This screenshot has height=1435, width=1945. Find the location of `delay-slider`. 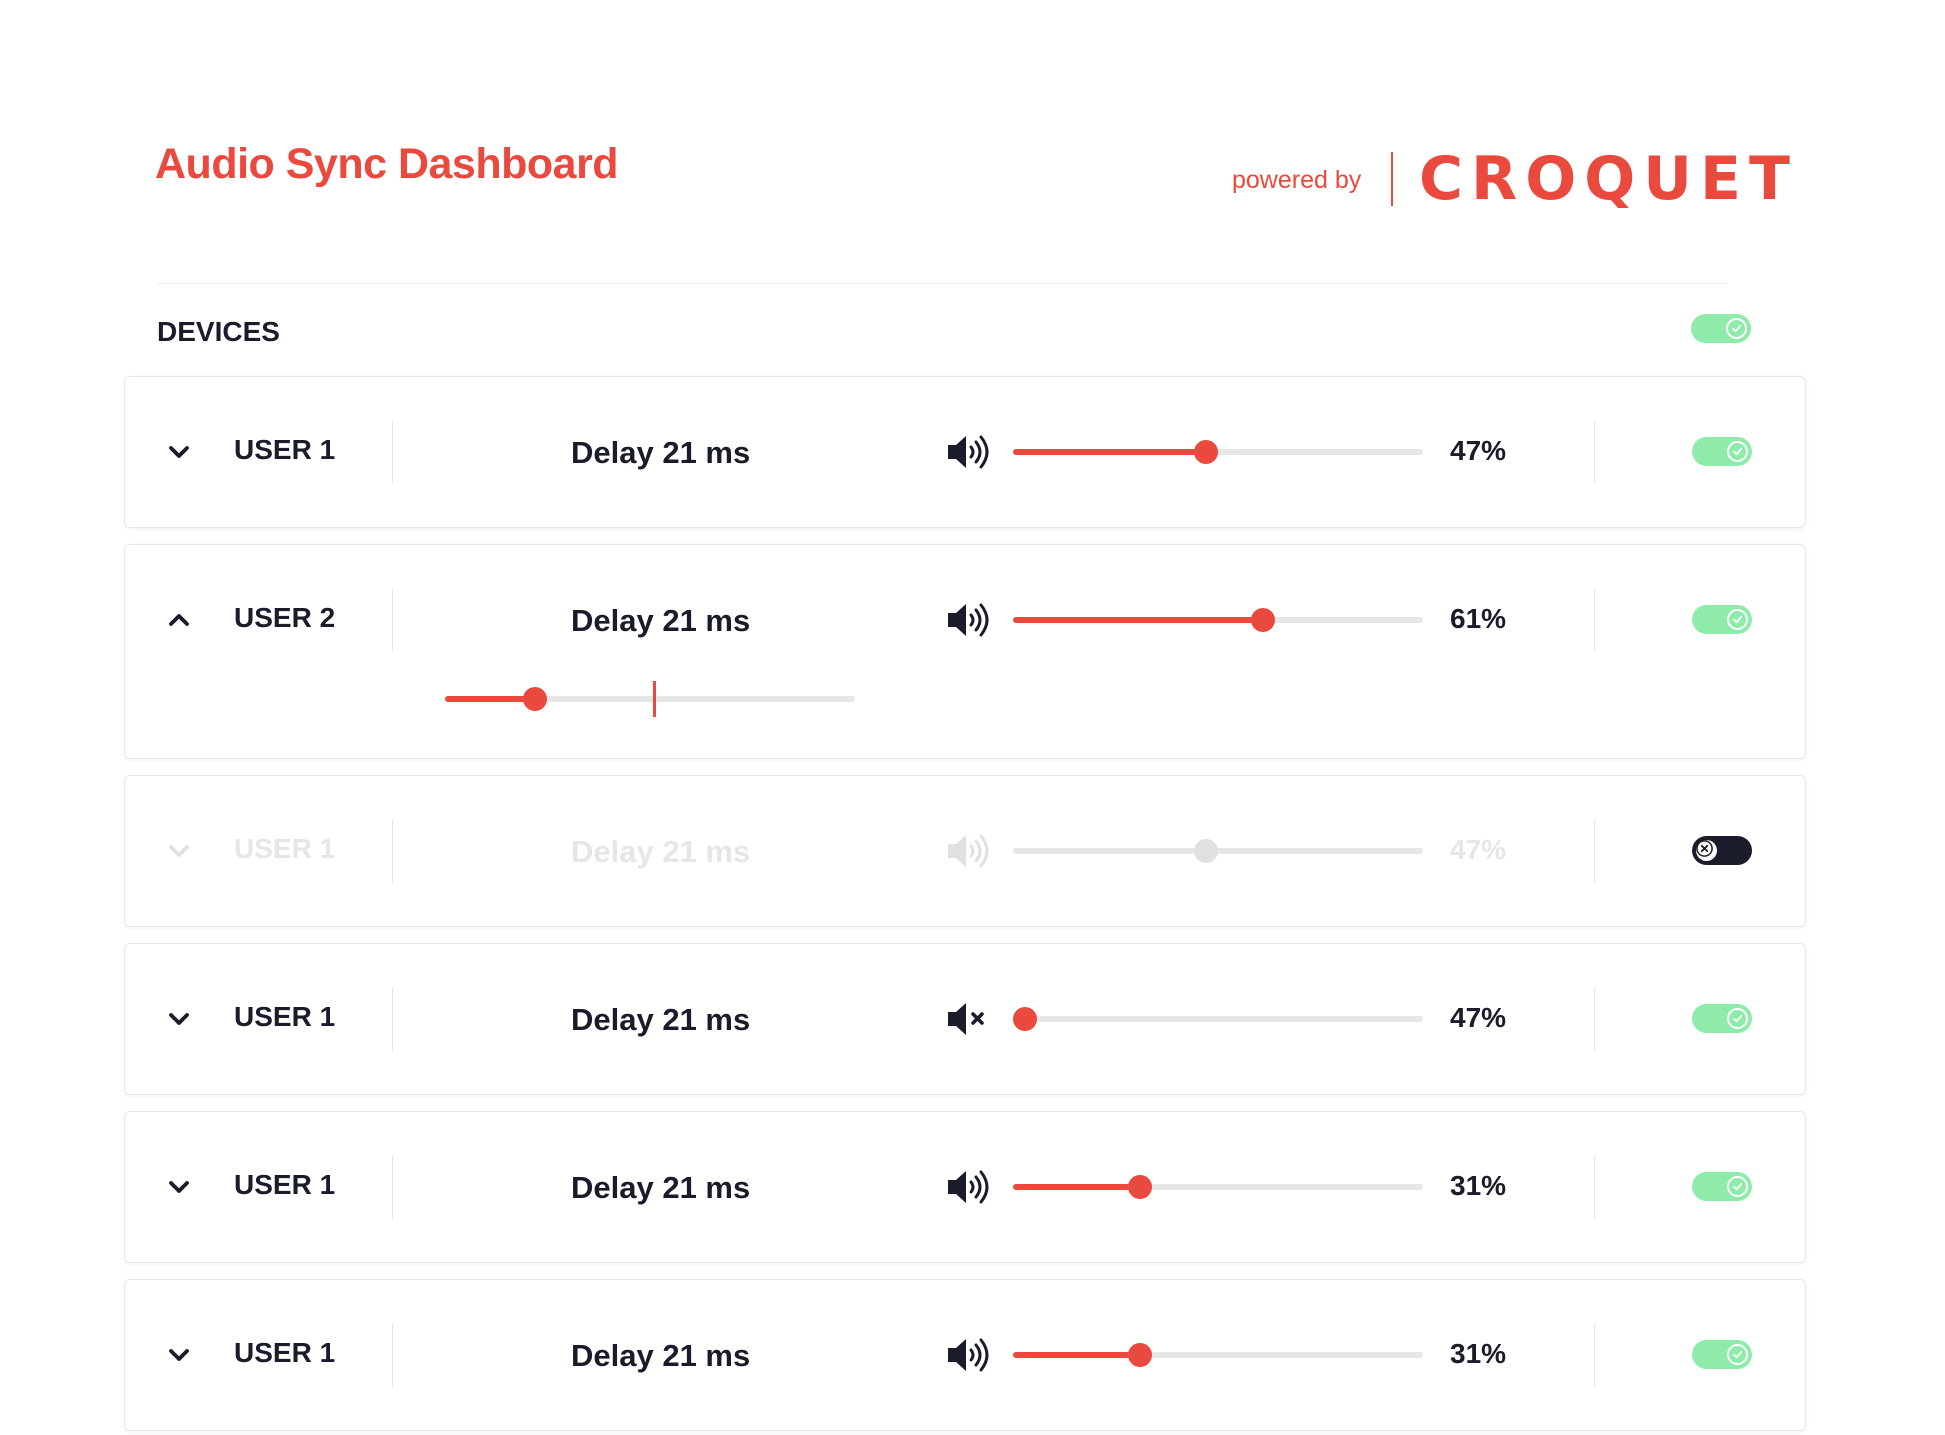

delay-slider is located at coordinates (650, 699).